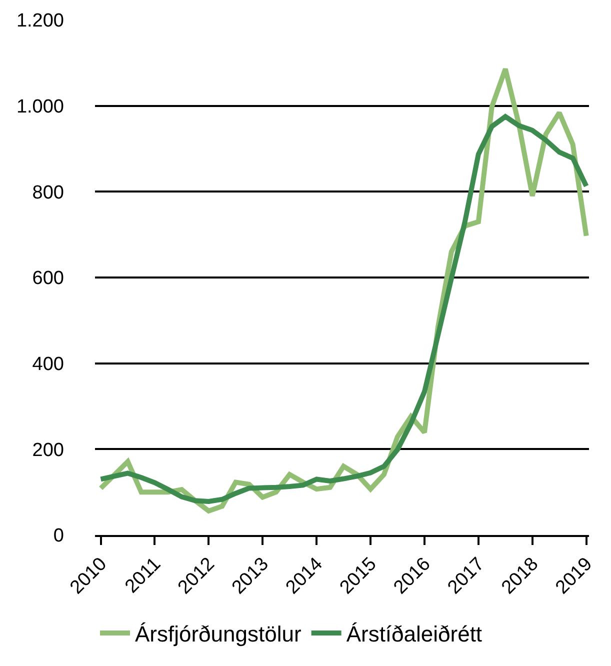 The height and width of the screenshot is (666, 611). What do you see at coordinates (40, 107) in the screenshot?
I see `y-tick-label: 1.000` at bounding box center [40, 107].